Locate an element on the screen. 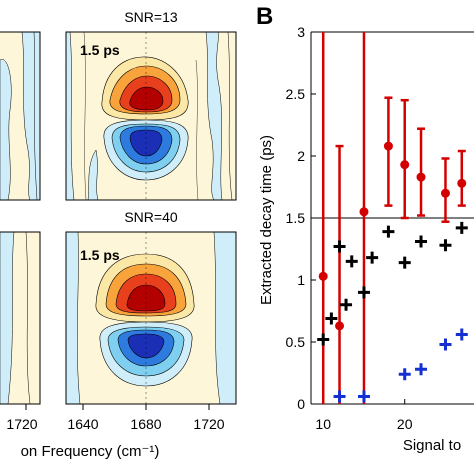  left-panel-top-frame is located at coordinates (20, 116).